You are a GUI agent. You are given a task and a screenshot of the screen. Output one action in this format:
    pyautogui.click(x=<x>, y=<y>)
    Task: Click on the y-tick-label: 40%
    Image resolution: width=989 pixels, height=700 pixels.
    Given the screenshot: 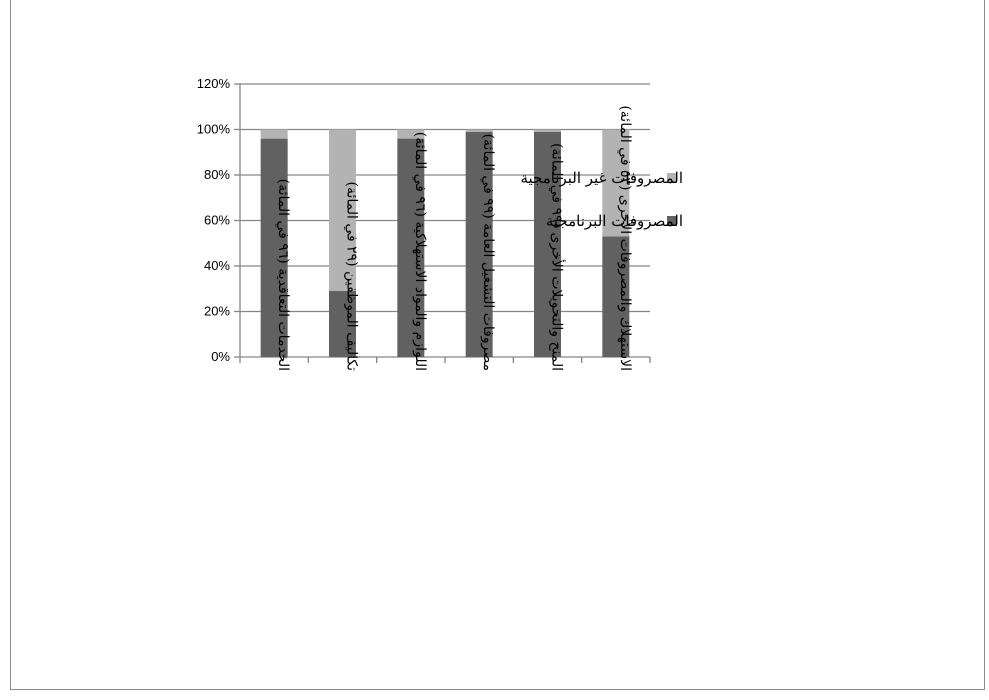 What is the action you would take?
    pyautogui.click(x=217, y=265)
    